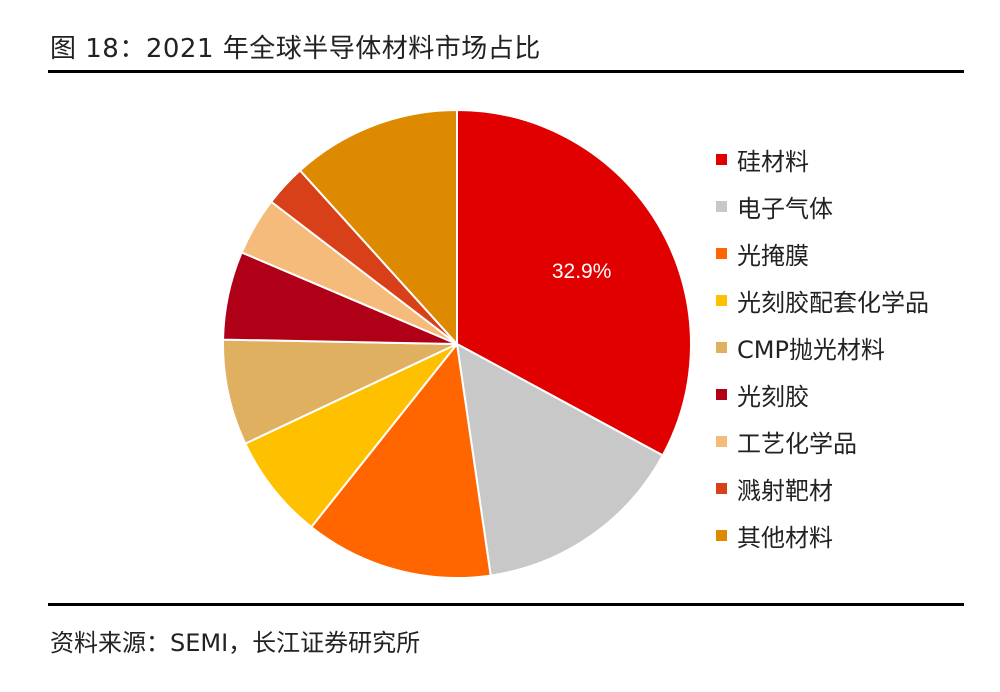 The width and height of the screenshot is (1000, 692). I want to click on legend-label: 硅材料, so click(773, 162).